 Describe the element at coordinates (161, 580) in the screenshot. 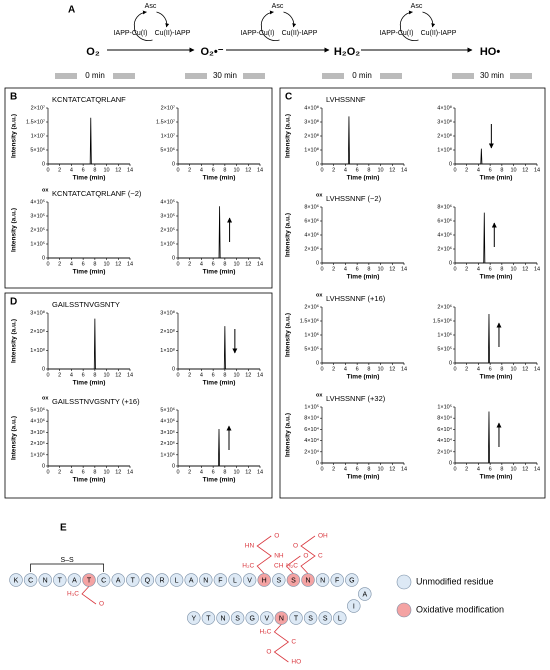

I see `residue-label: R` at that location.